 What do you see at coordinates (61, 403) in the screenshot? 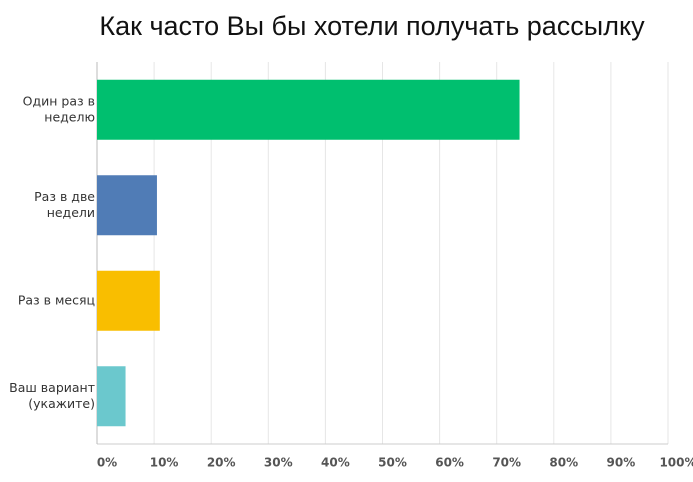
I see `y-tick-label: (укажите)` at bounding box center [61, 403].